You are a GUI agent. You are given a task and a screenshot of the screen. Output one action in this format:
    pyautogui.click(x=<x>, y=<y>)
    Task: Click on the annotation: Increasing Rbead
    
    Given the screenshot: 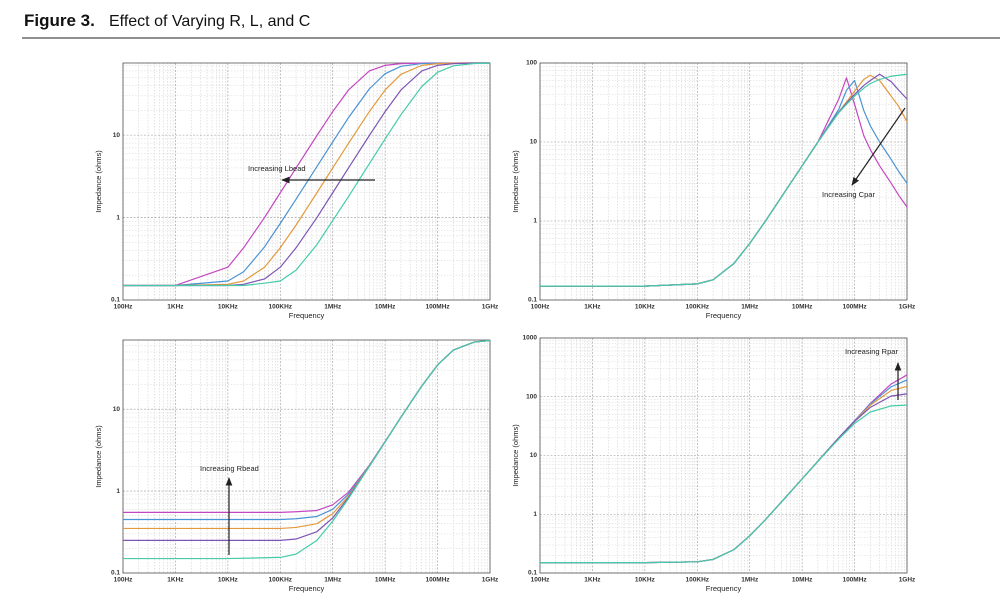 What is the action you would take?
    pyautogui.click(x=229, y=468)
    